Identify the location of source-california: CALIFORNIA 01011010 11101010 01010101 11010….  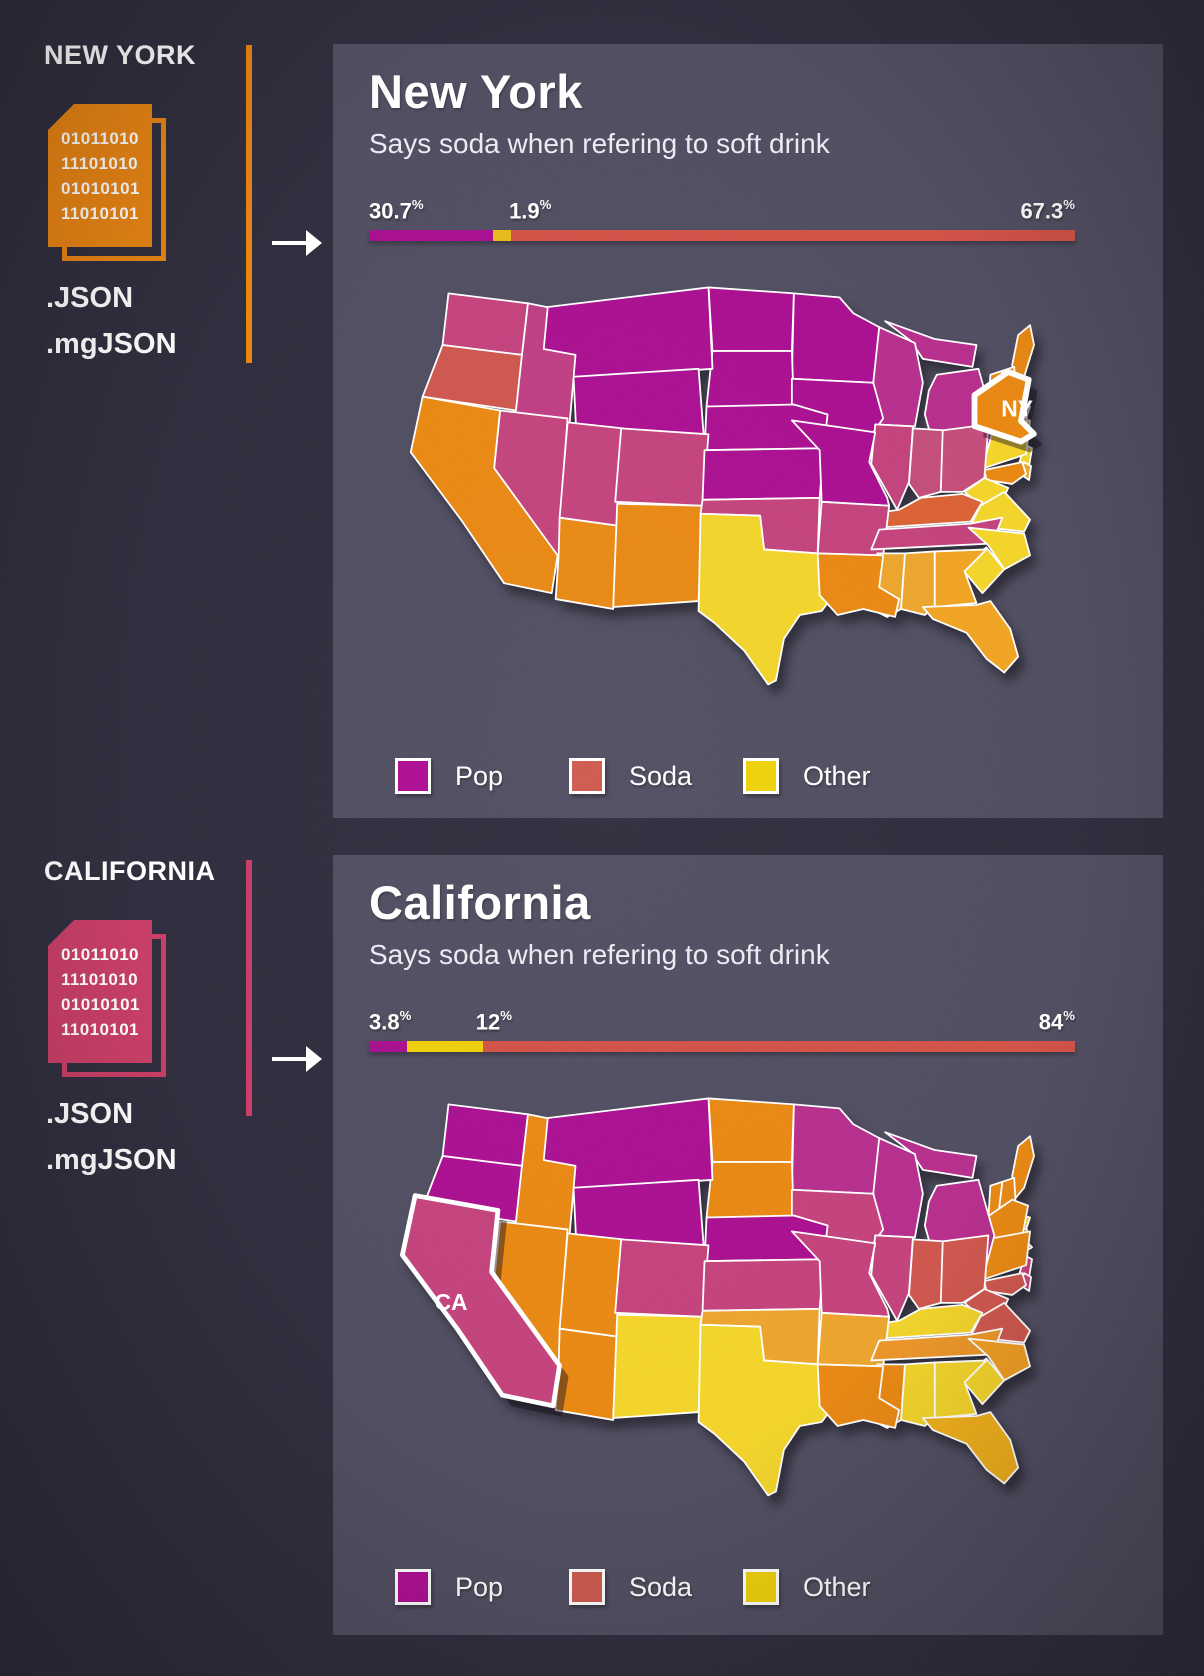
(166, 1066).